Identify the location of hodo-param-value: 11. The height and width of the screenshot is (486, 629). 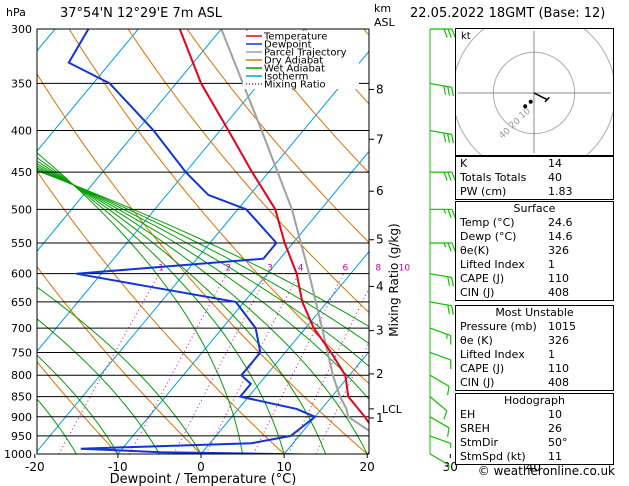
(555, 456).